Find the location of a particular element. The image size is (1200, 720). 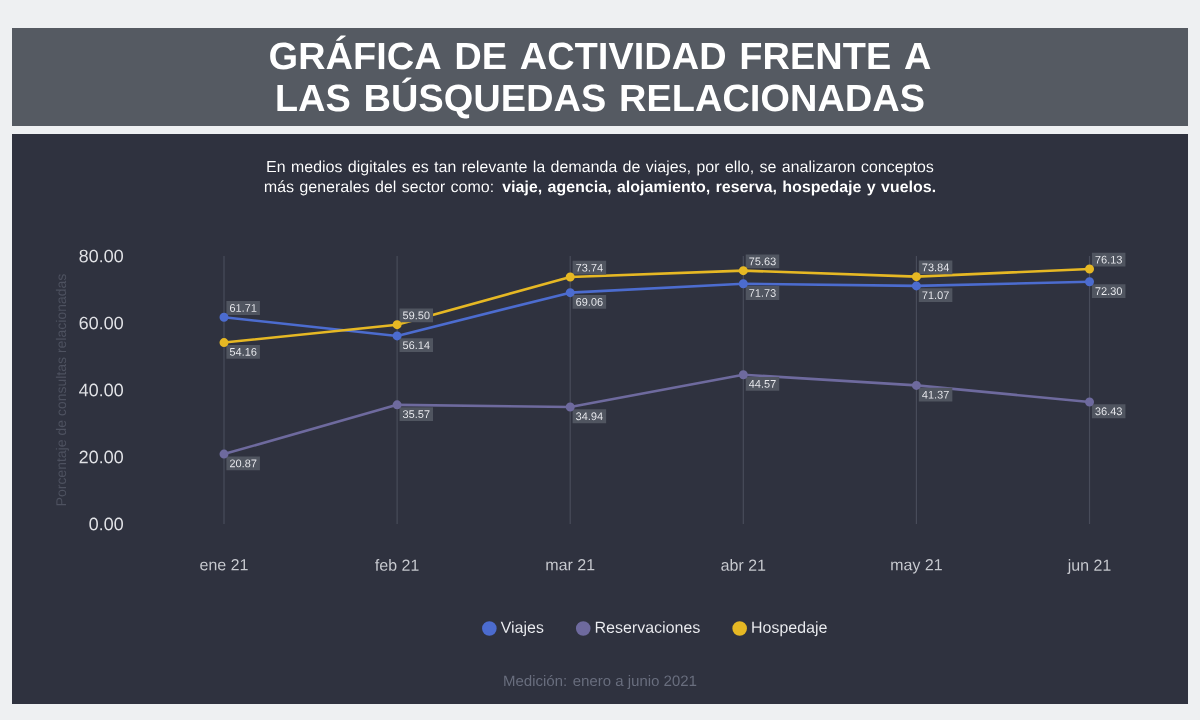

y-tick-label: 40.00 is located at coordinates (101, 390).